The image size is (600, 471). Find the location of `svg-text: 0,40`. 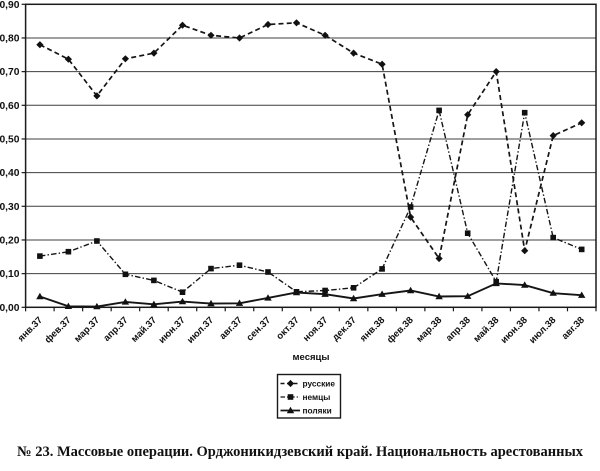

svg-text: 0,40 is located at coordinates (10, 173).